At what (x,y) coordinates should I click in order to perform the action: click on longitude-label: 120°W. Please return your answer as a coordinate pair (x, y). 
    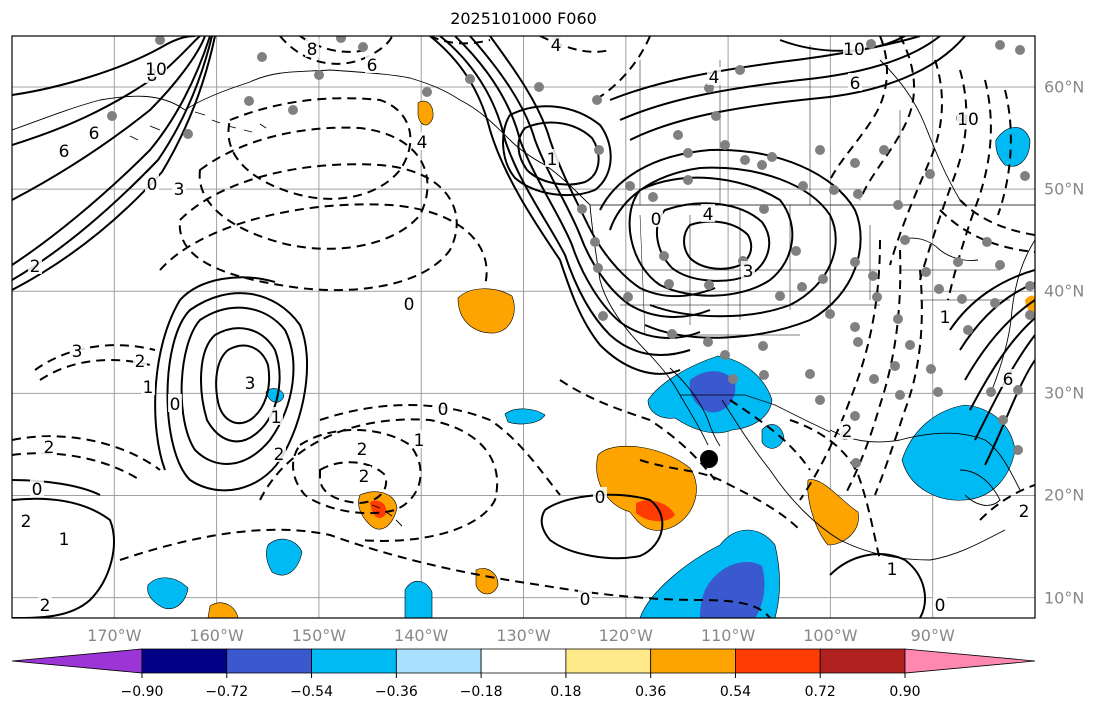
    Looking at the image, I should click on (625, 635).